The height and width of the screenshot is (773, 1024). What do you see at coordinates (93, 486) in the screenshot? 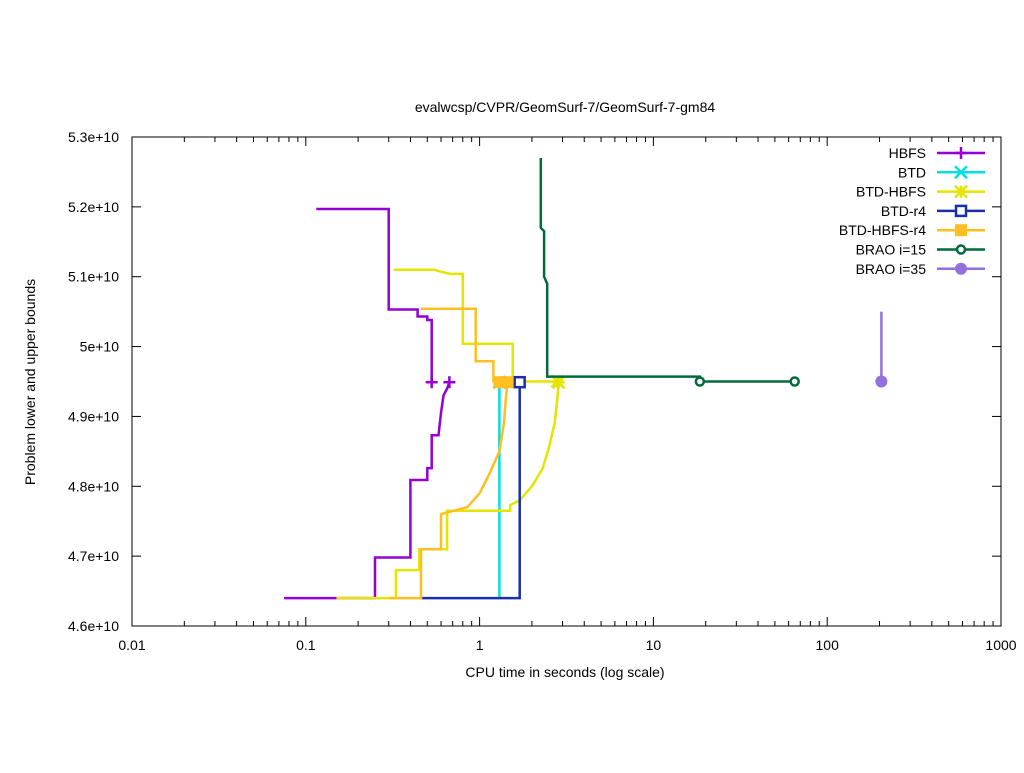
I see `y-tick-label: 4.8e+10` at bounding box center [93, 486].